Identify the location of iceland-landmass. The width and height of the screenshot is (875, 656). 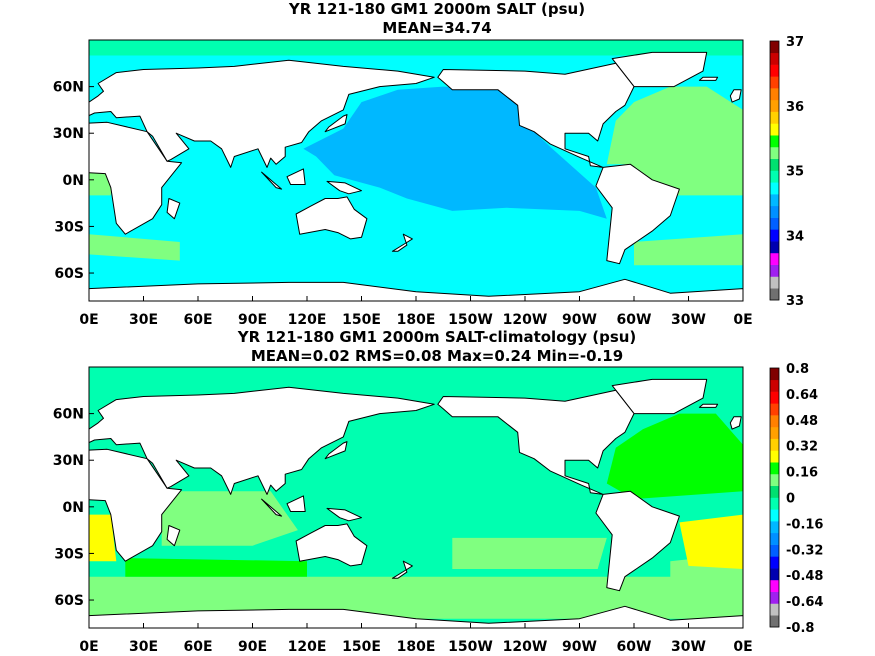
(708, 405).